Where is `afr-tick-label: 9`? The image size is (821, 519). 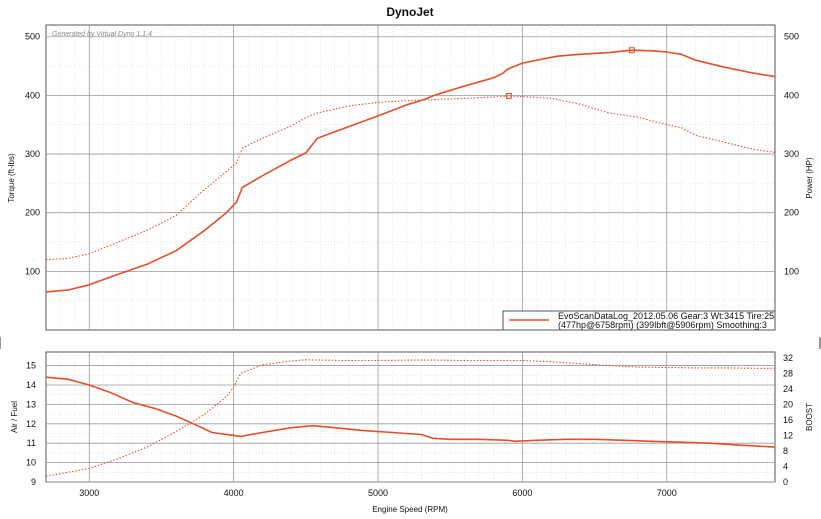 afr-tick-label: 9 is located at coordinates (33, 482).